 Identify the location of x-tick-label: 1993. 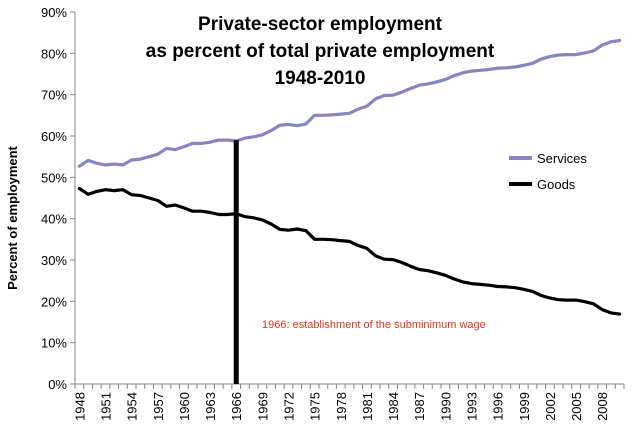
(472, 406).